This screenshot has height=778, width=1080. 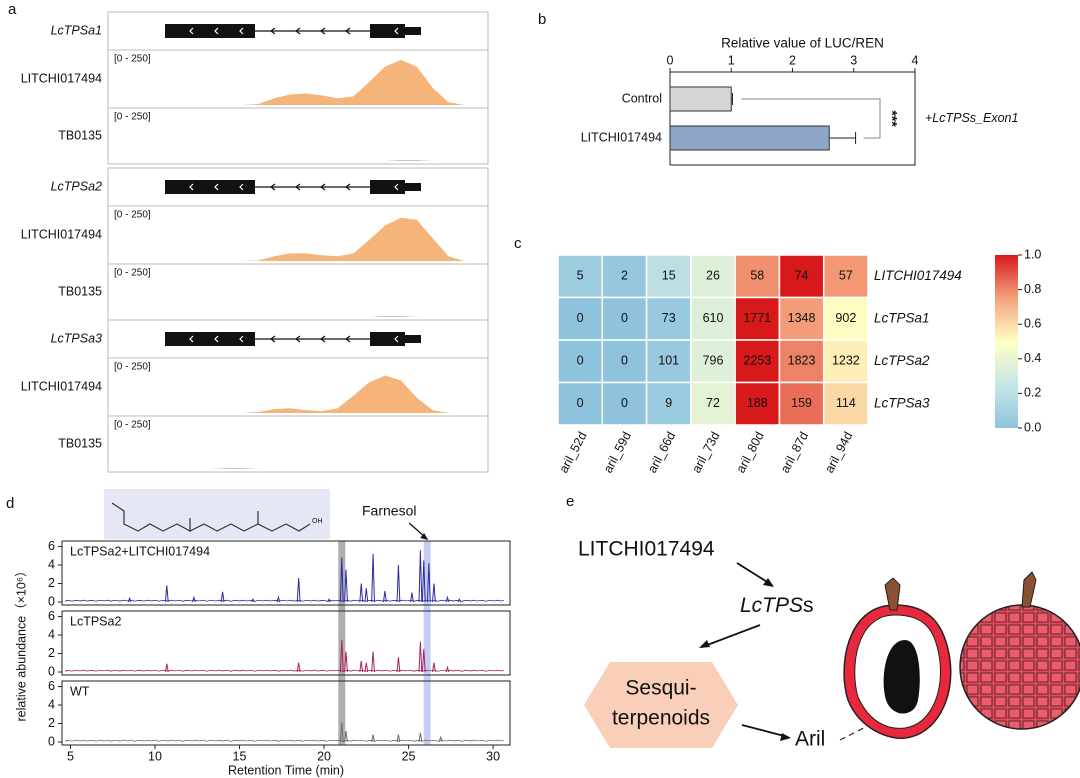 I want to click on colorbar-label: 1.0, so click(x=1032, y=254).